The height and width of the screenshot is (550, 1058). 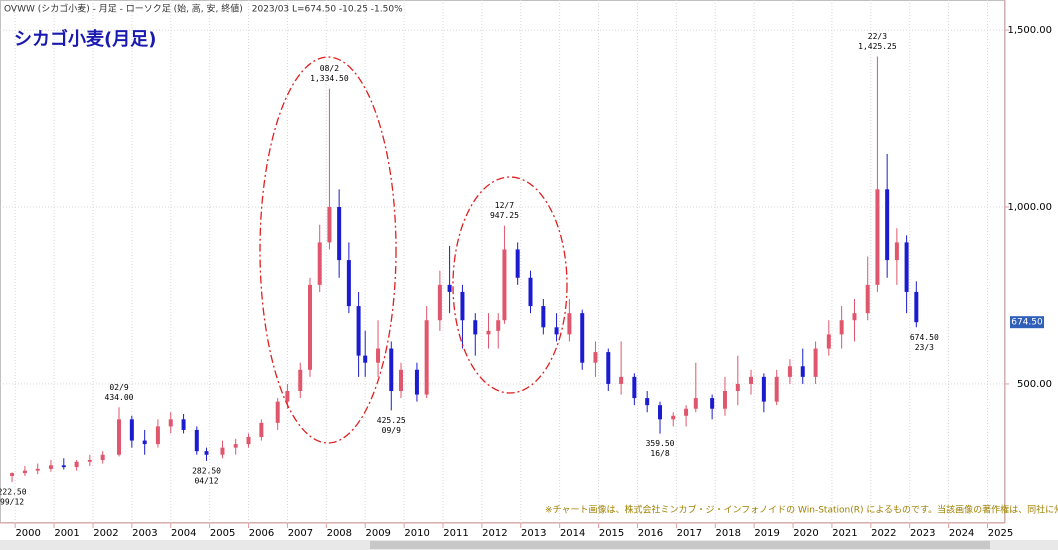 What do you see at coordinates (924, 347) in the screenshot?
I see `annotation-date: 23/3` at bounding box center [924, 347].